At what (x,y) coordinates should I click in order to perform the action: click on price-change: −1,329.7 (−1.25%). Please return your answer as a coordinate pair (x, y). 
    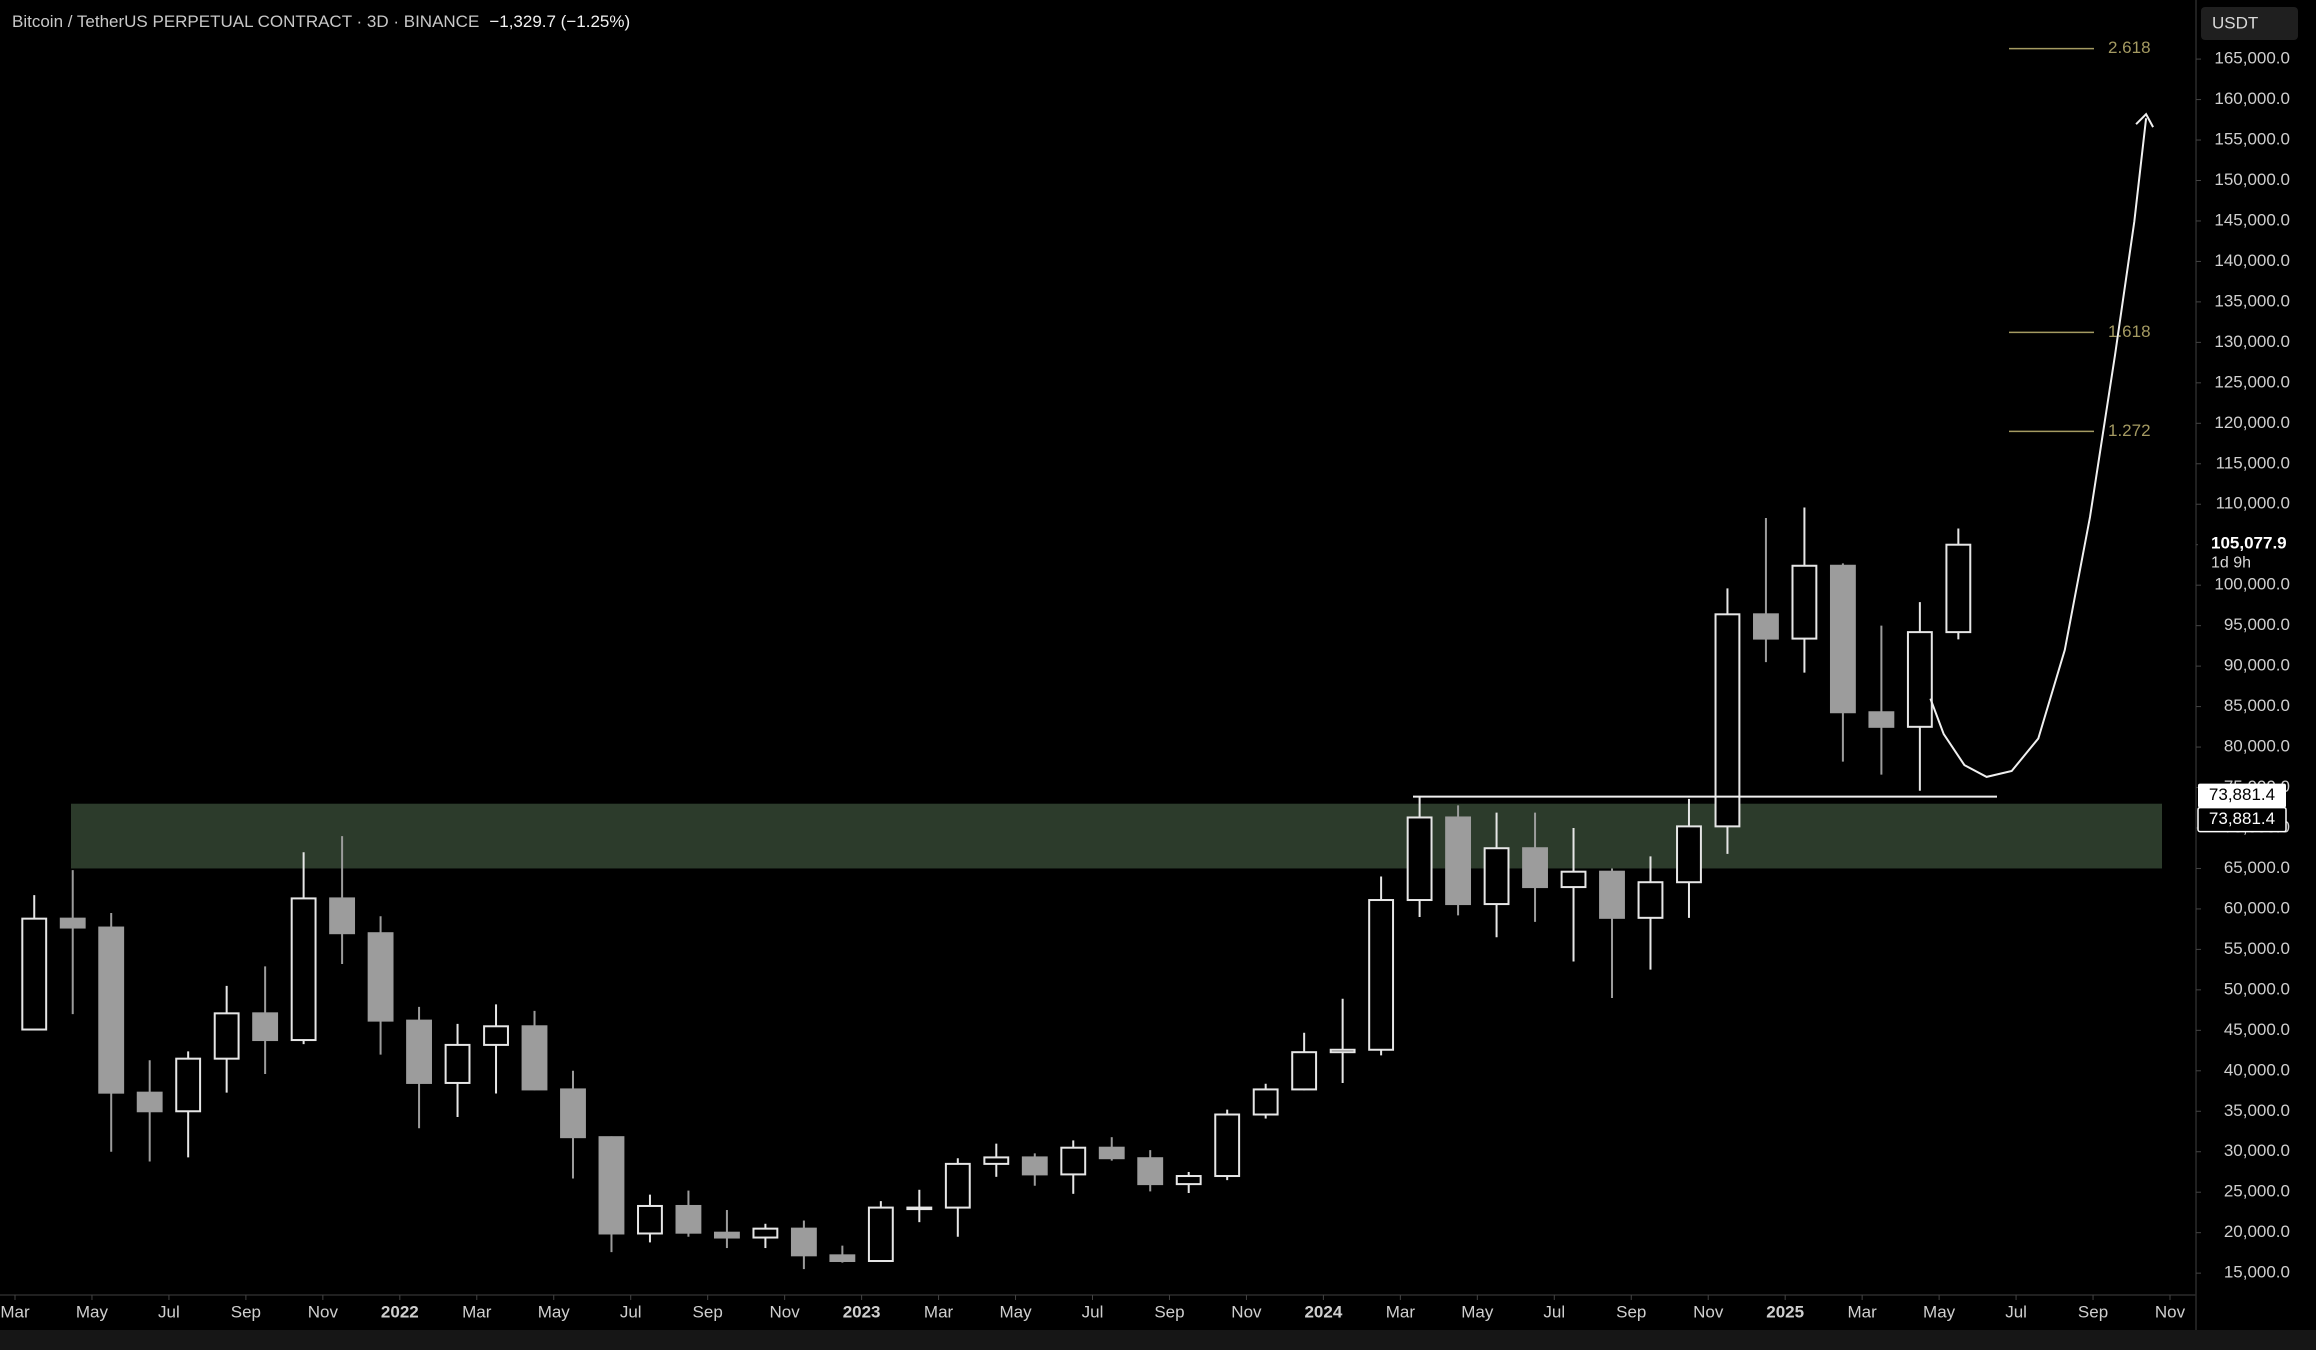
    Looking at the image, I should click on (559, 21).